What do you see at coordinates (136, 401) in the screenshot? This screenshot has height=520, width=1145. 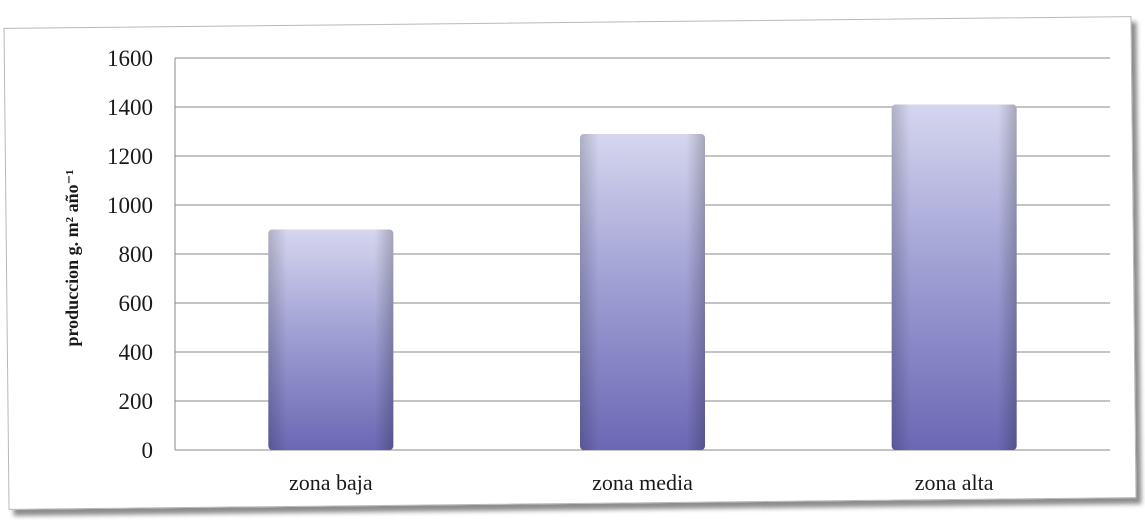 I see `y-tick-label: 200` at bounding box center [136, 401].